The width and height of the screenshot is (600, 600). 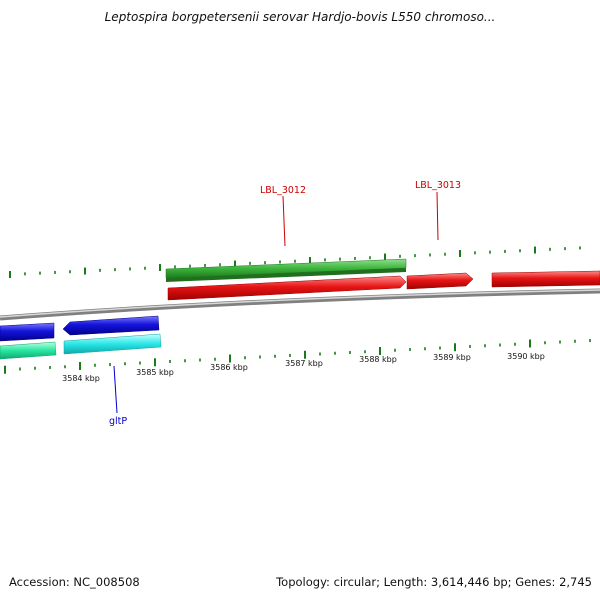 What do you see at coordinates (115, 389) in the screenshot?
I see `leader-line-gltp` at bounding box center [115, 389].